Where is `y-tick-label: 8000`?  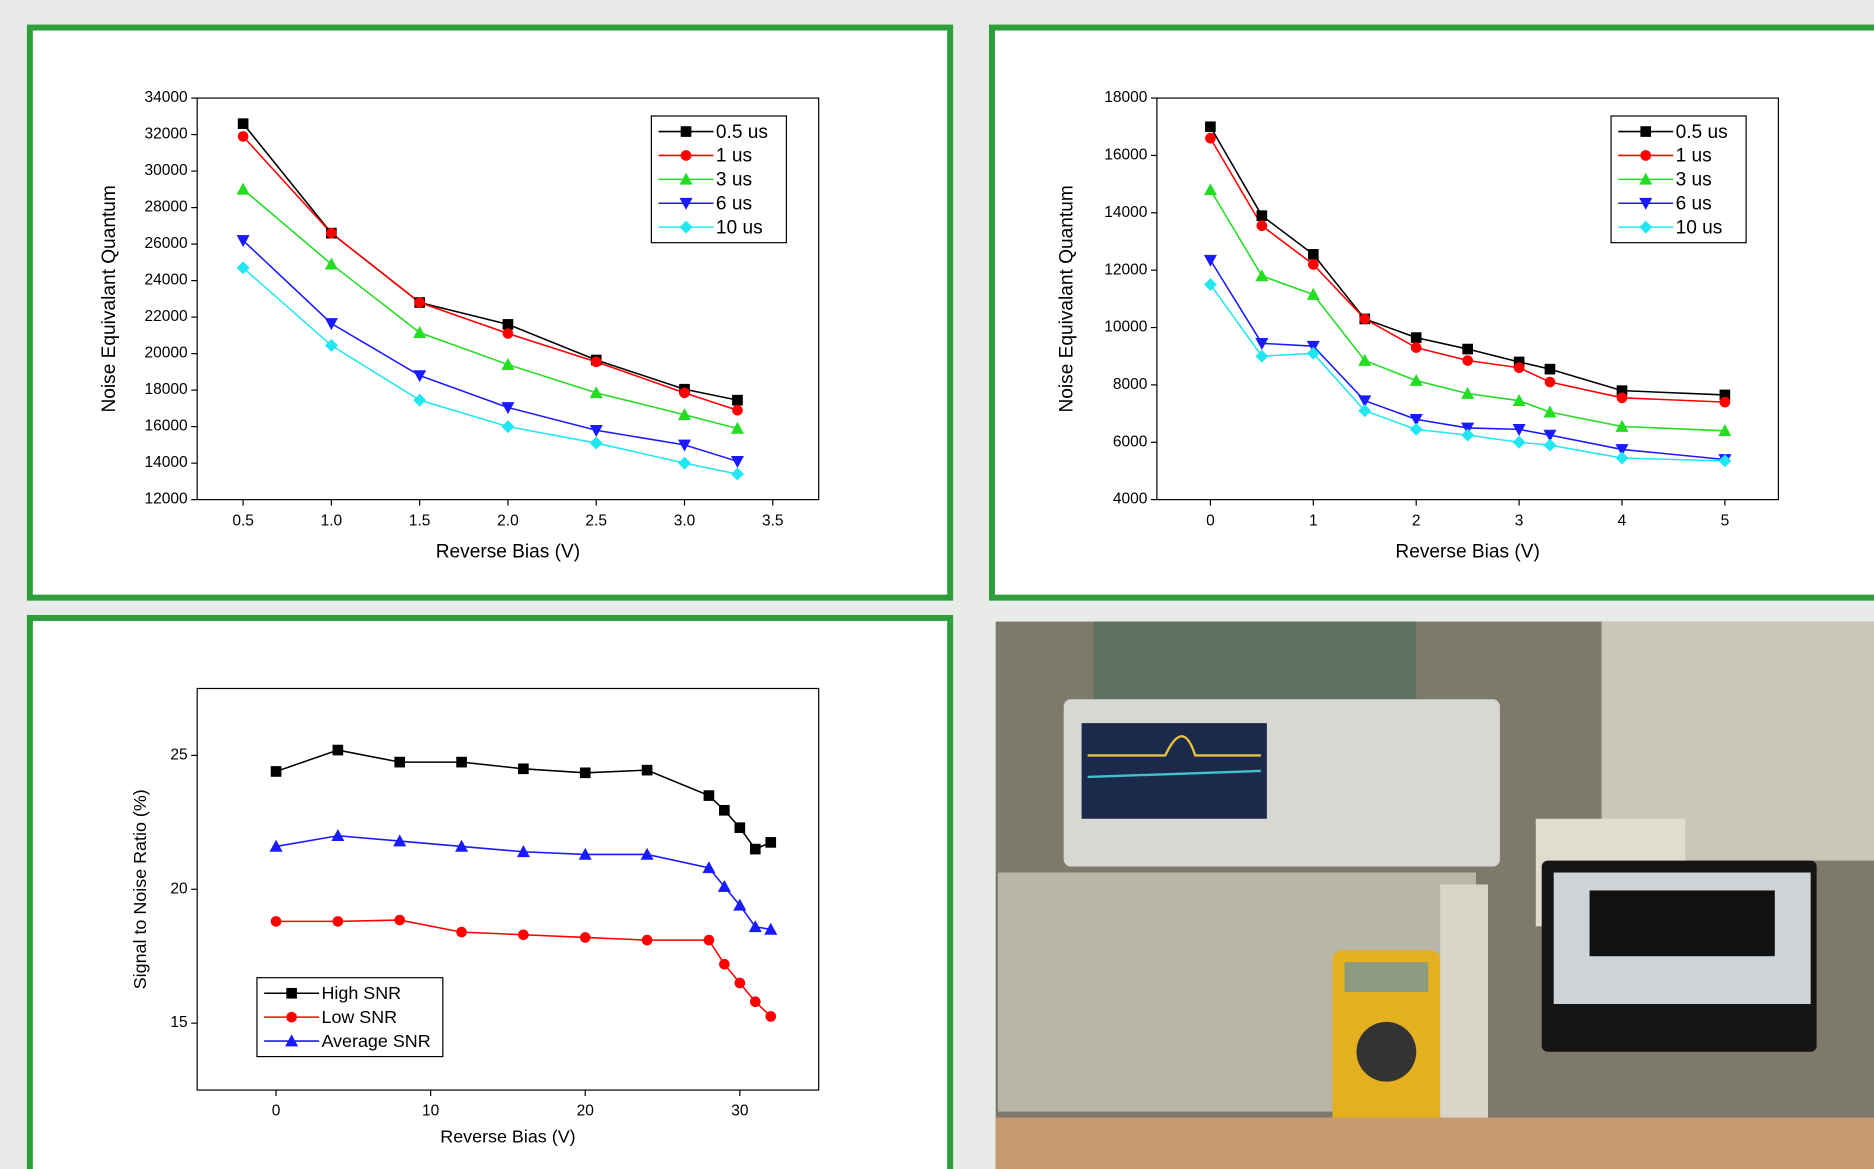
y-tick-label: 8000 is located at coordinates (1130, 384).